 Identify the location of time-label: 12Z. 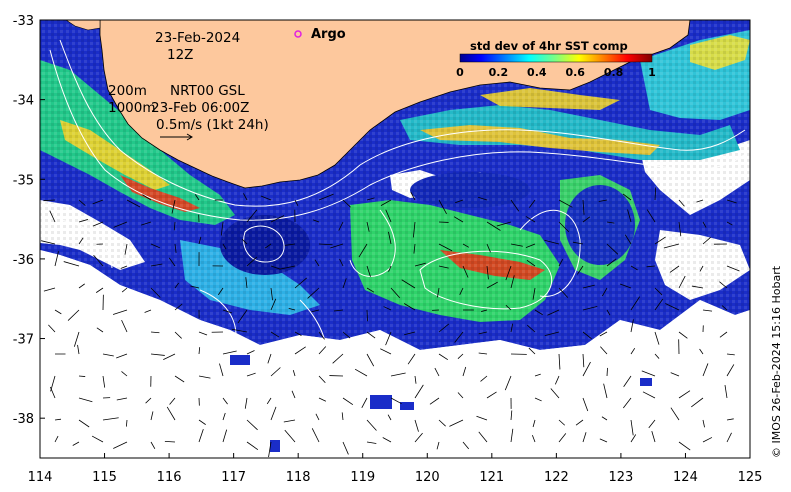
(180, 55).